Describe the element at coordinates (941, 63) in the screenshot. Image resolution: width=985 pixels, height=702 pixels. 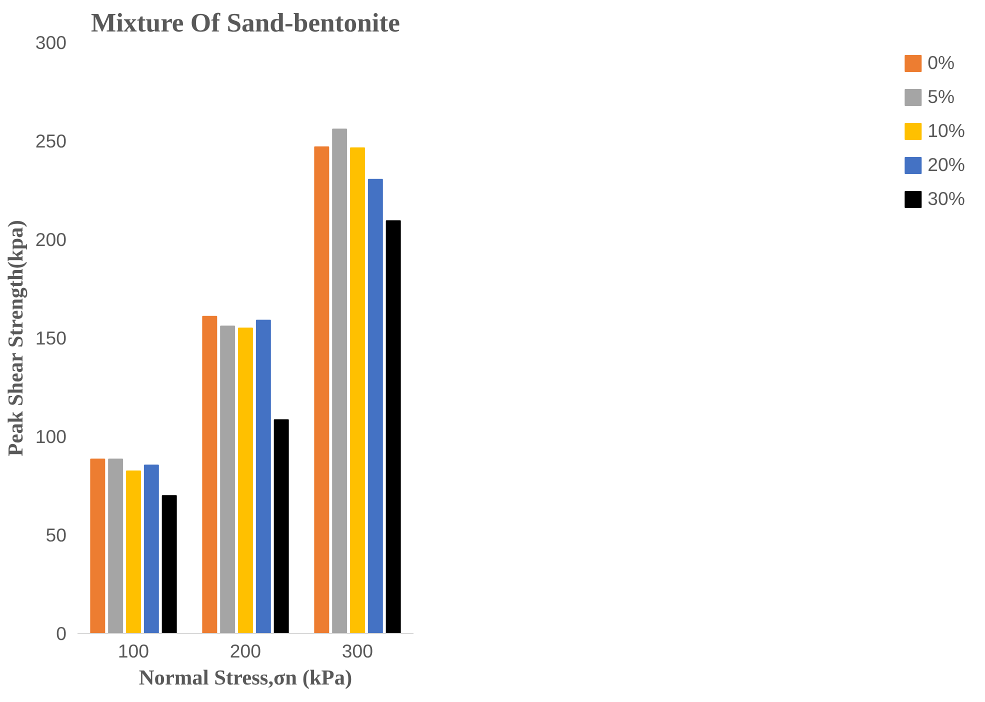
I see `legend-label: 0%` at that location.